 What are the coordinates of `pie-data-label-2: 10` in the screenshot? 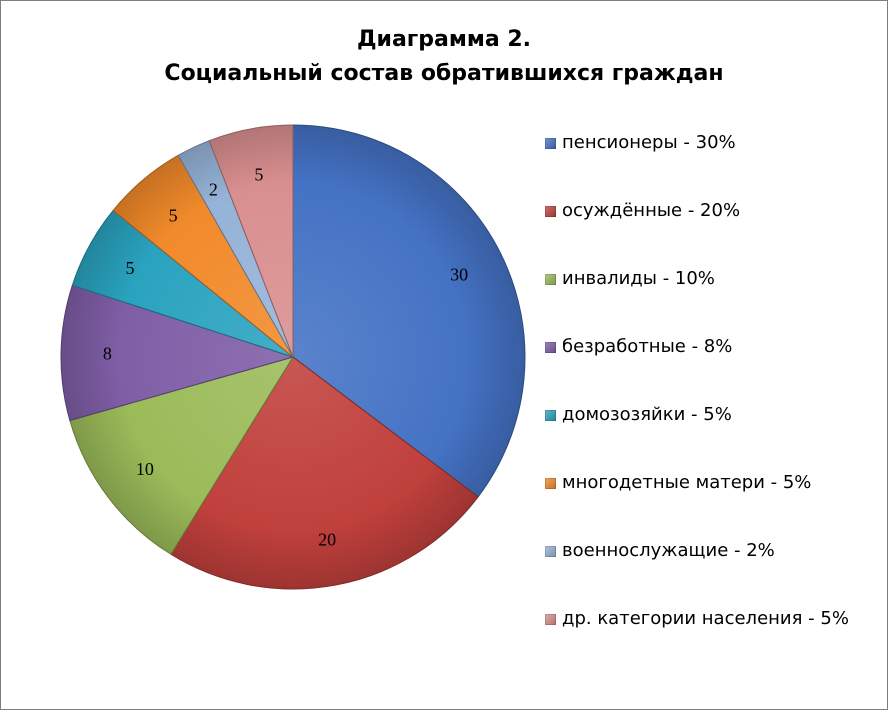 It's located at (145, 469).